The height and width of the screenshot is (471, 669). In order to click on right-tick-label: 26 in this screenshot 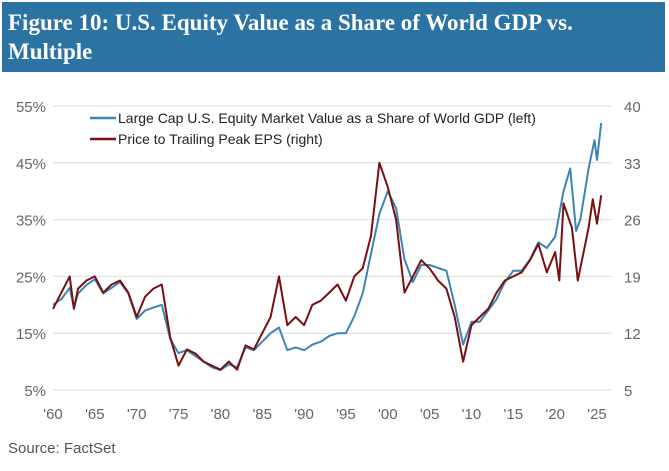, I will do `click(632, 221)`.